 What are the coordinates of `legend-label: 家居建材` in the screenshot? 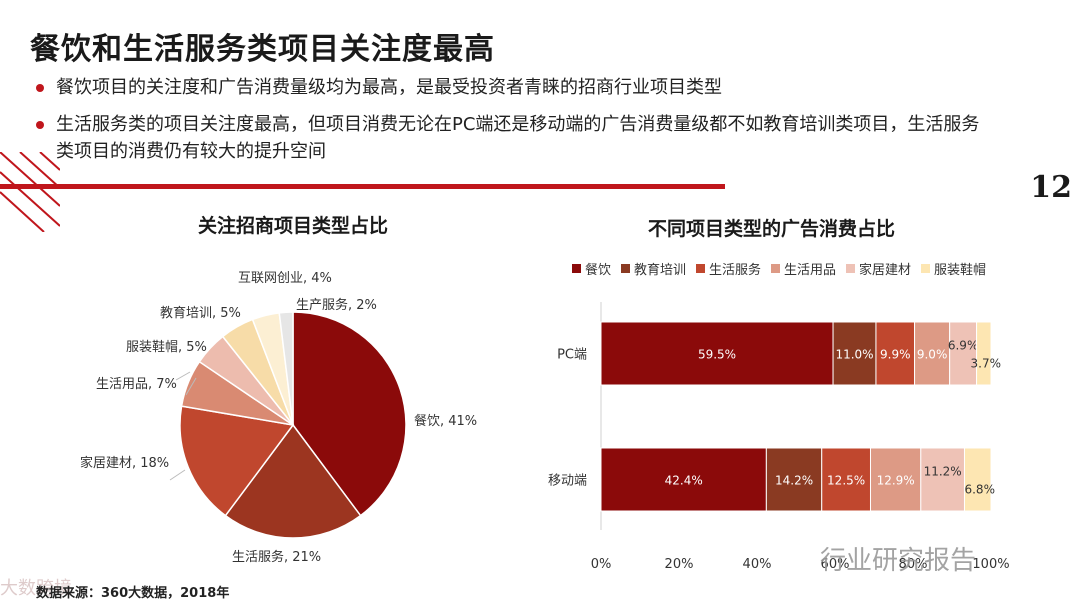 It's located at (885, 270).